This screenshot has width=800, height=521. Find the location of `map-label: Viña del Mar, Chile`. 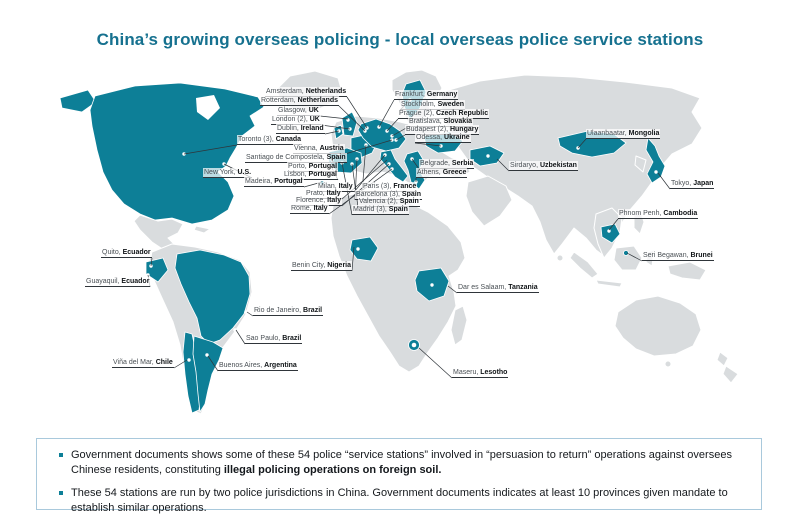

map-label: Viña del Mar, Chile is located at coordinates (143, 363).